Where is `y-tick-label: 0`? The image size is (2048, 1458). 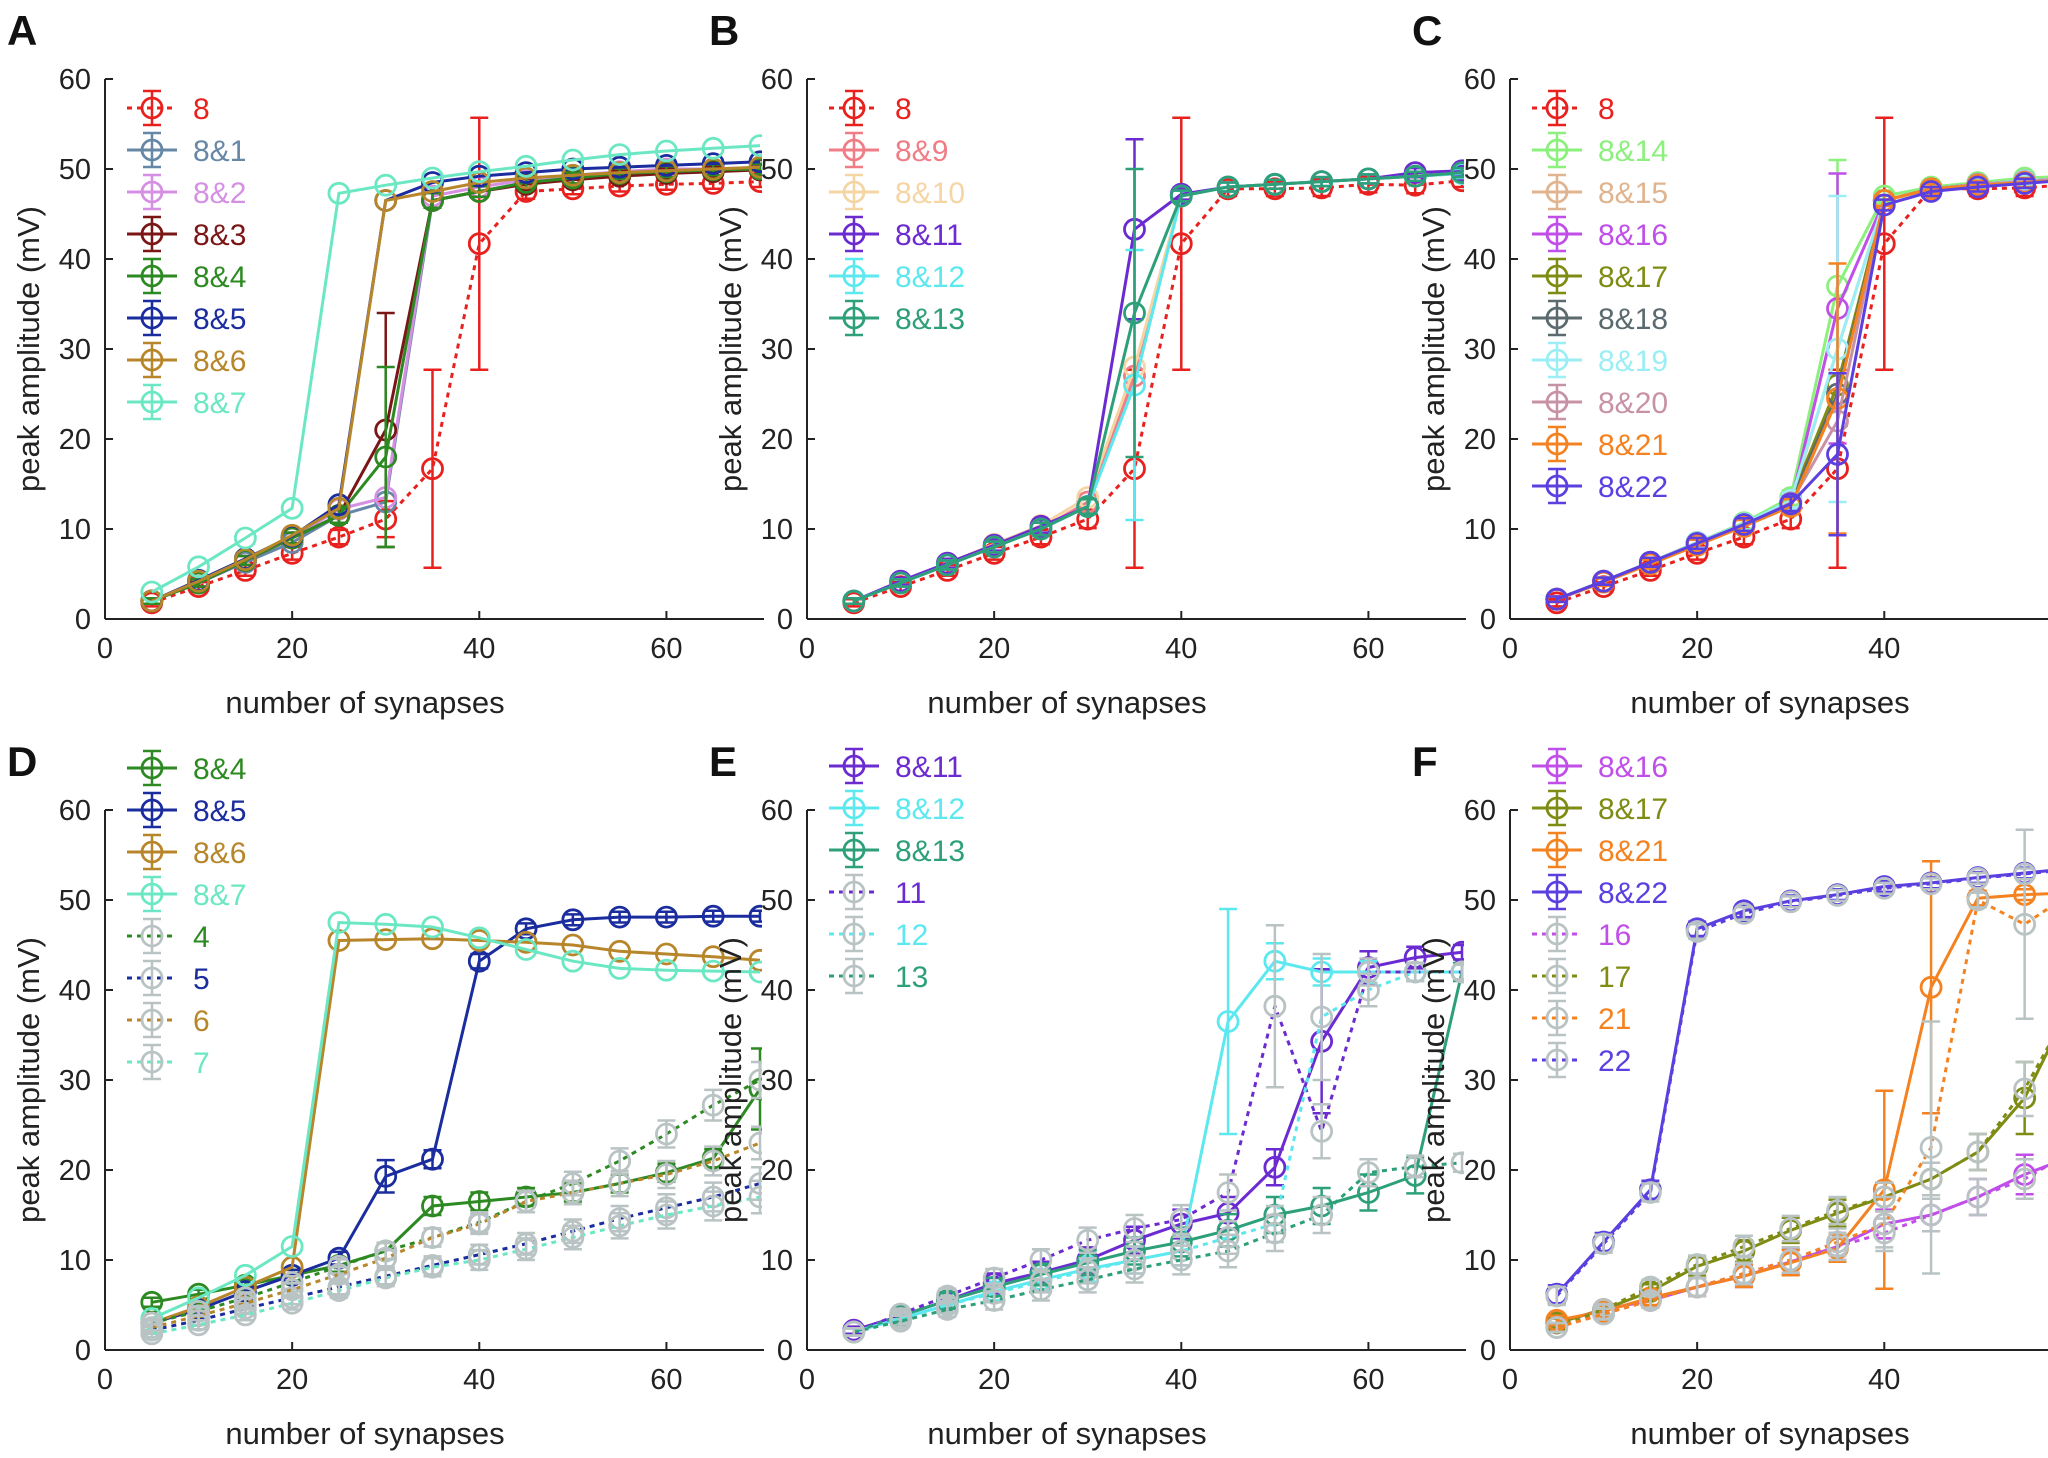
y-tick-label: 0 is located at coordinates (1488, 1351).